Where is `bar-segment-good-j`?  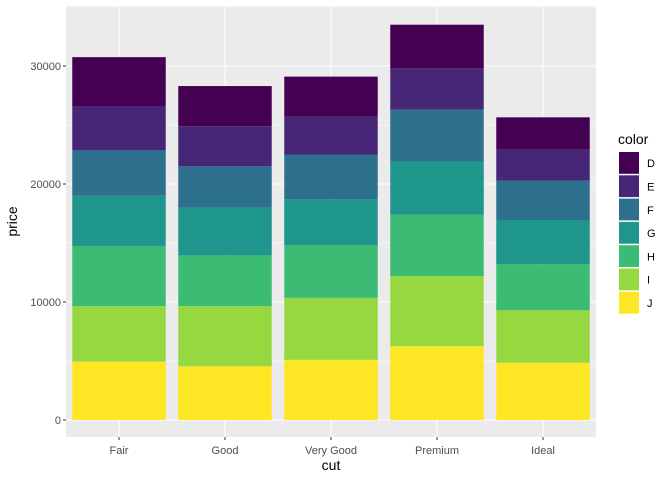 bar-segment-good-j is located at coordinates (225, 393).